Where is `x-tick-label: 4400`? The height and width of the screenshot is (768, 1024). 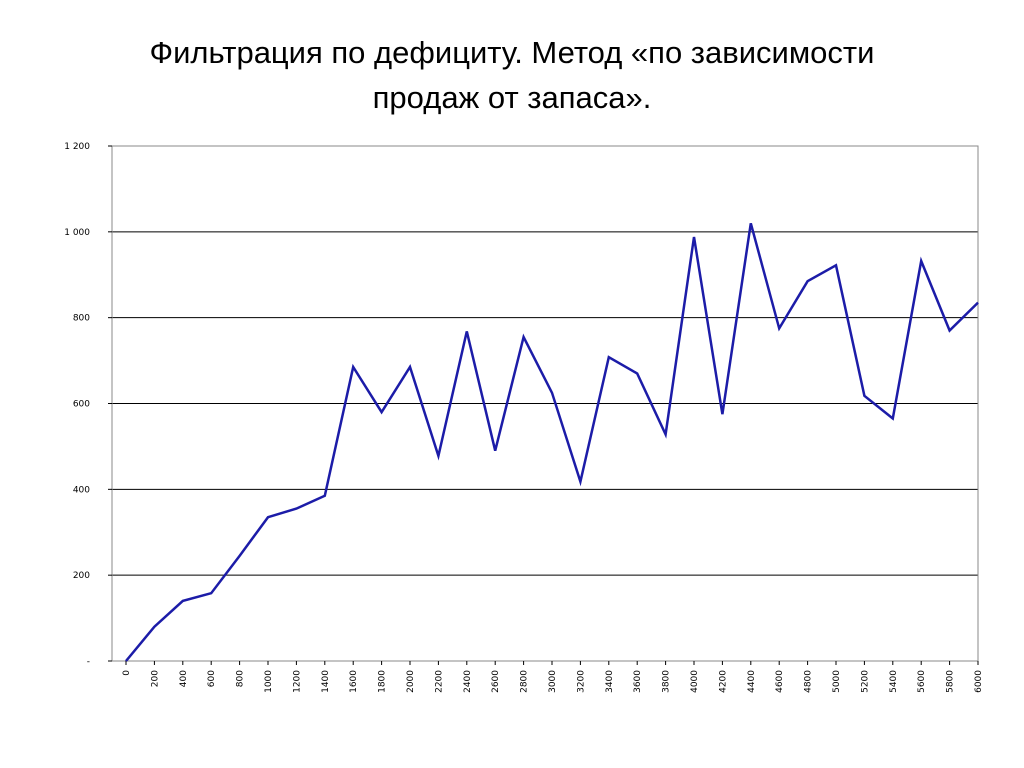
x-tick-label: 4400 is located at coordinates (752, 681).